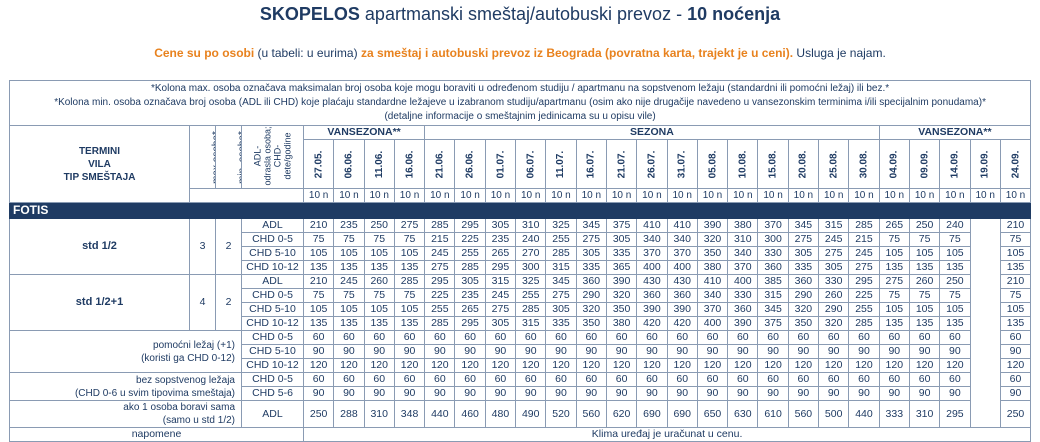  I want to click on date-header: 26.06., so click(470, 164).